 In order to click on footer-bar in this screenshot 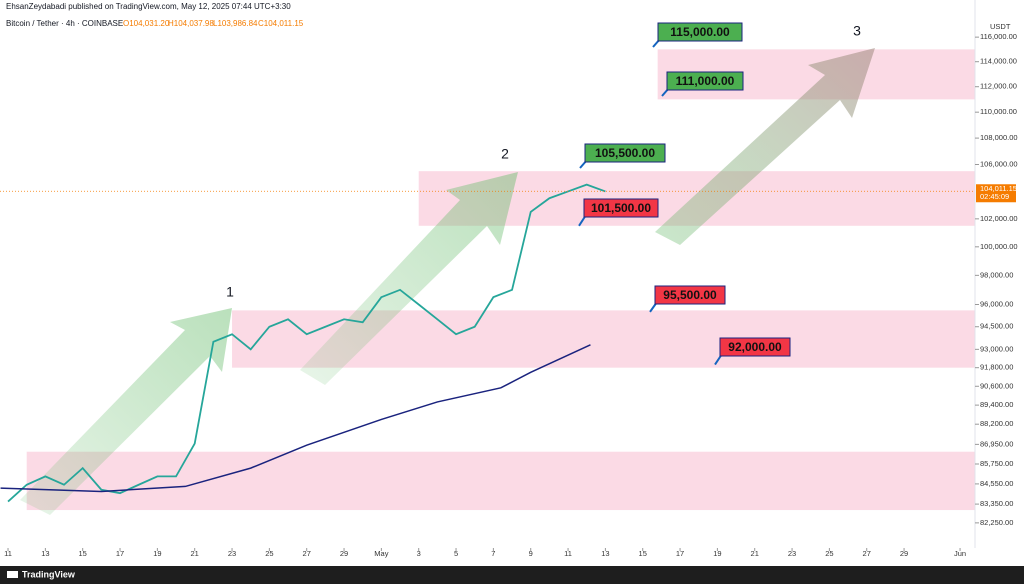, I will do `click(512, 575)`.